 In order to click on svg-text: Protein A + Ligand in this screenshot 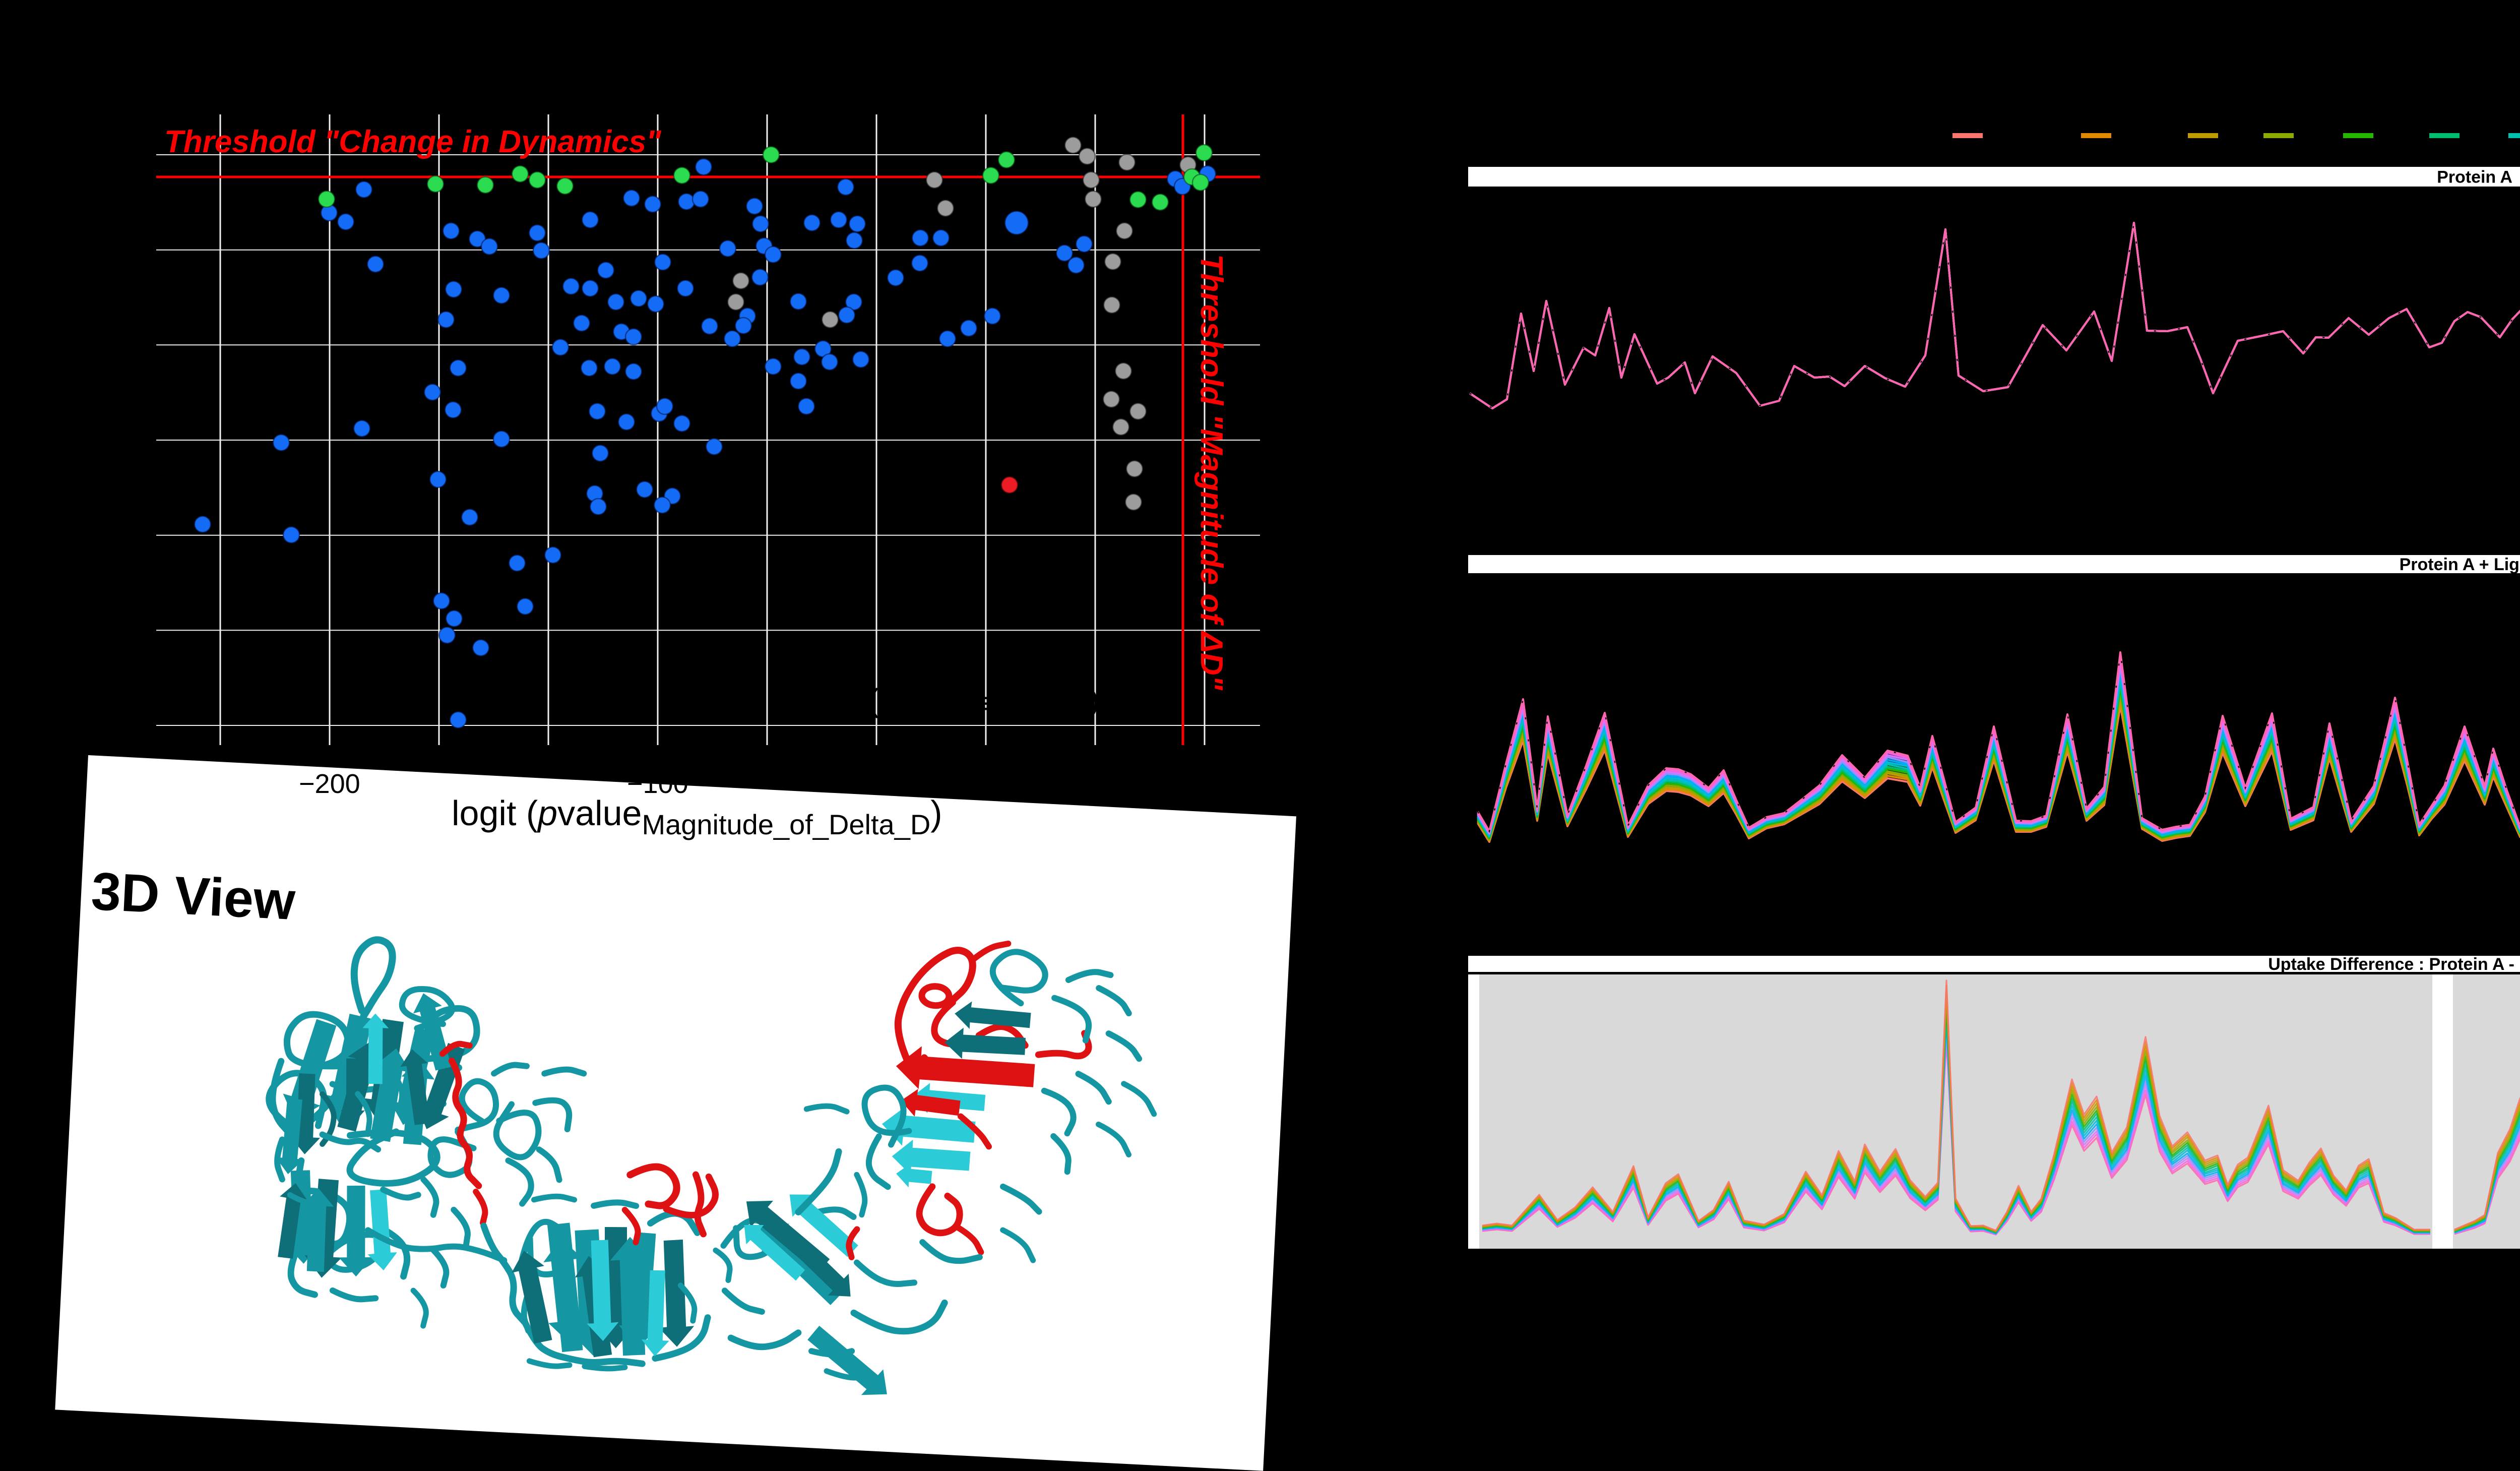, I will do `click(2460, 564)`.